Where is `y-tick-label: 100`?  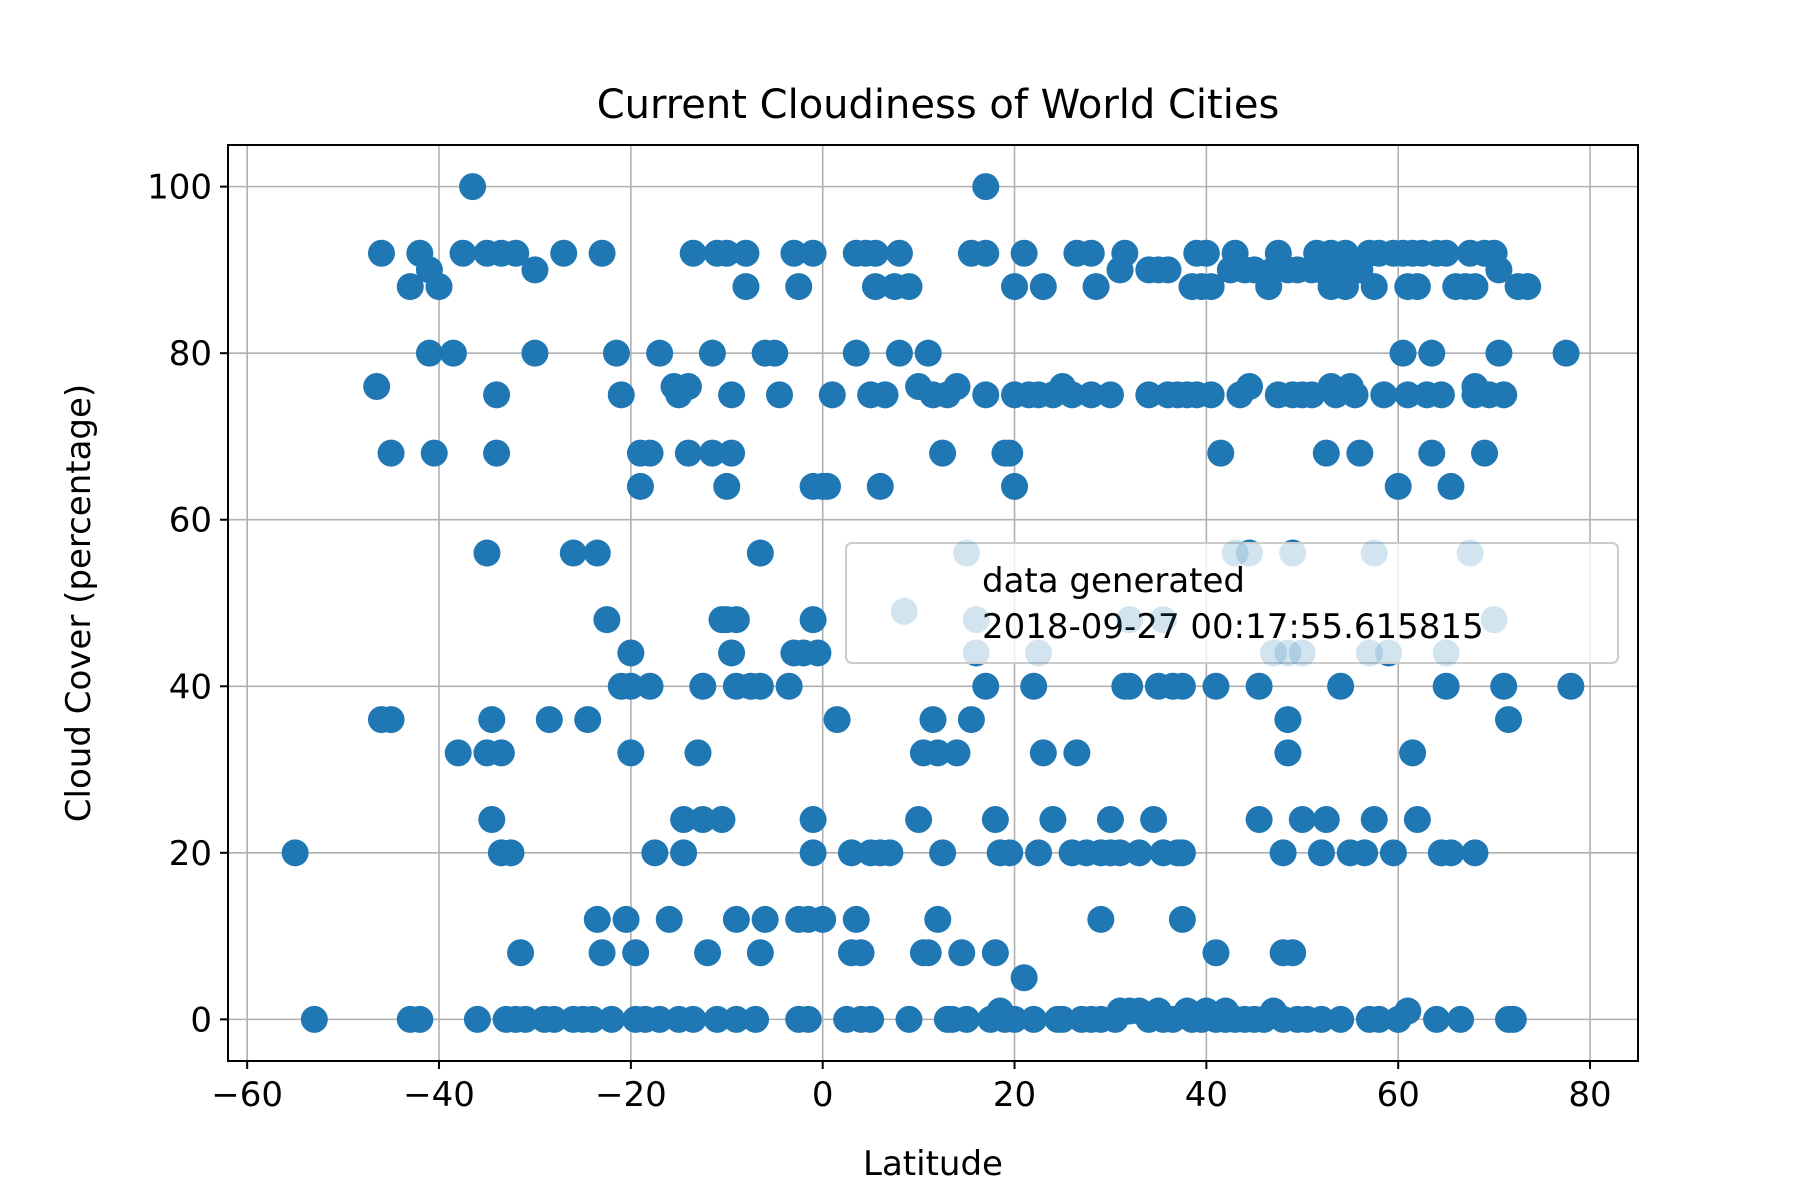
y-tick-label: 100 is located at coordinates (179, 188).